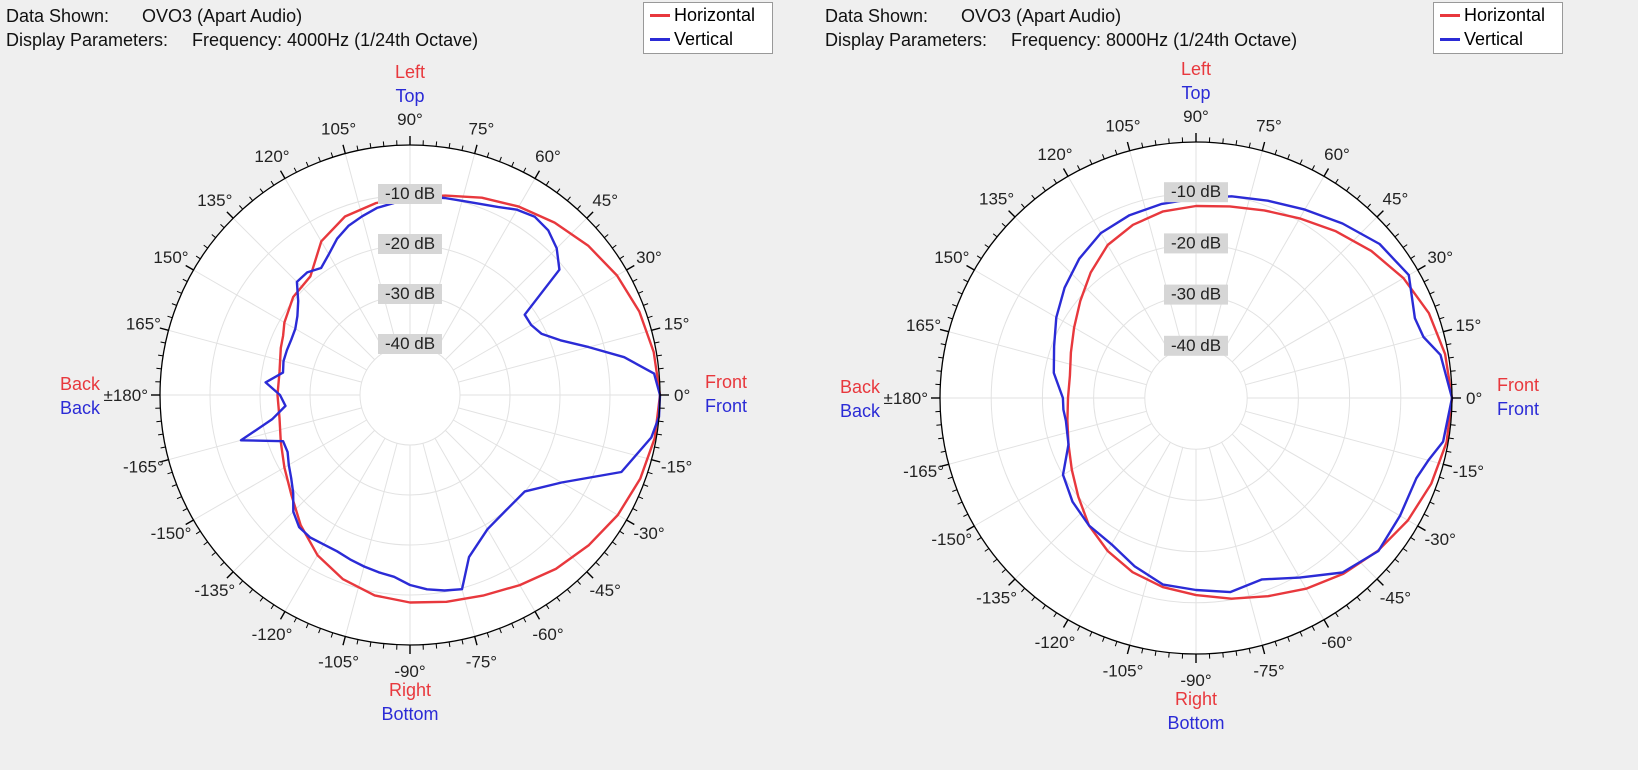 This screenshot has width=1638, height=770. Describe the element at coordinates (860, 411) in the screenshot. I see `dir-back-v-label: Back` at that location.